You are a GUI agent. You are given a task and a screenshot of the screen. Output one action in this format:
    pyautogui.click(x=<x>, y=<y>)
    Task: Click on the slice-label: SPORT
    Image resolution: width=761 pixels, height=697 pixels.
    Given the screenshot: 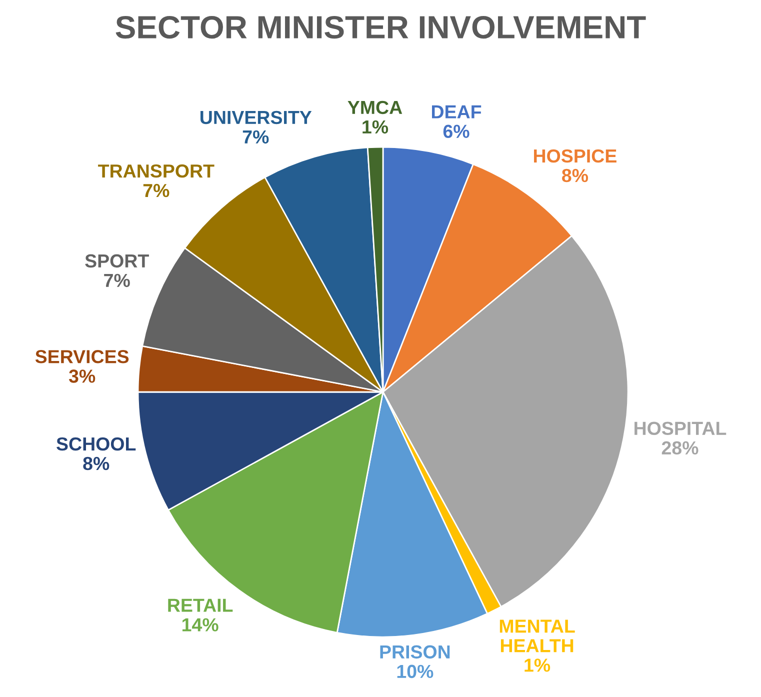 What is the action you would take?
    pyautogui.click(x=117, y=261)
    